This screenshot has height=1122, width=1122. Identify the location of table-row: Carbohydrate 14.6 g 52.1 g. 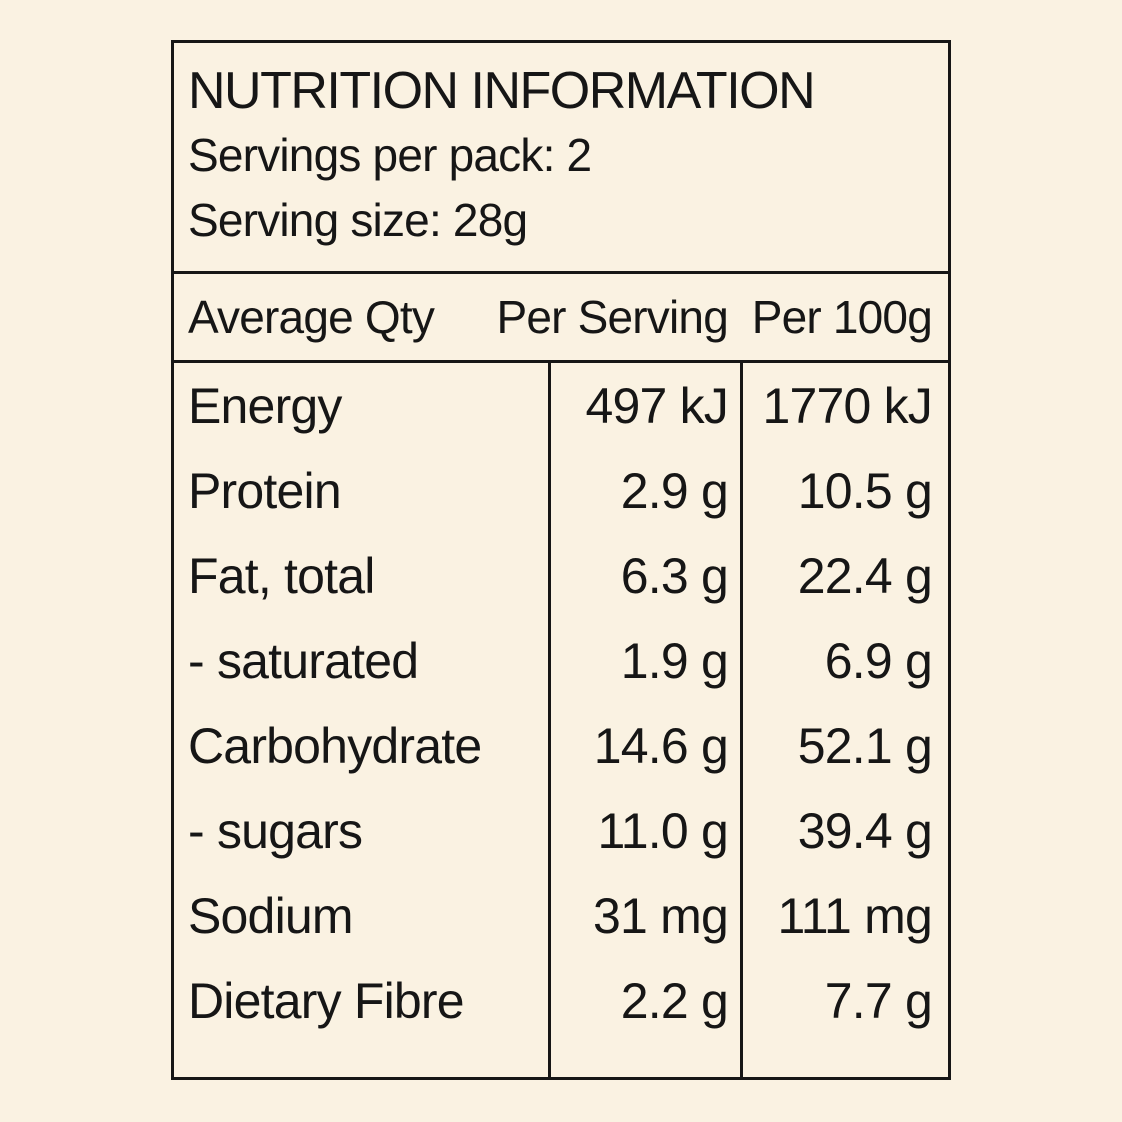
(561, 745).